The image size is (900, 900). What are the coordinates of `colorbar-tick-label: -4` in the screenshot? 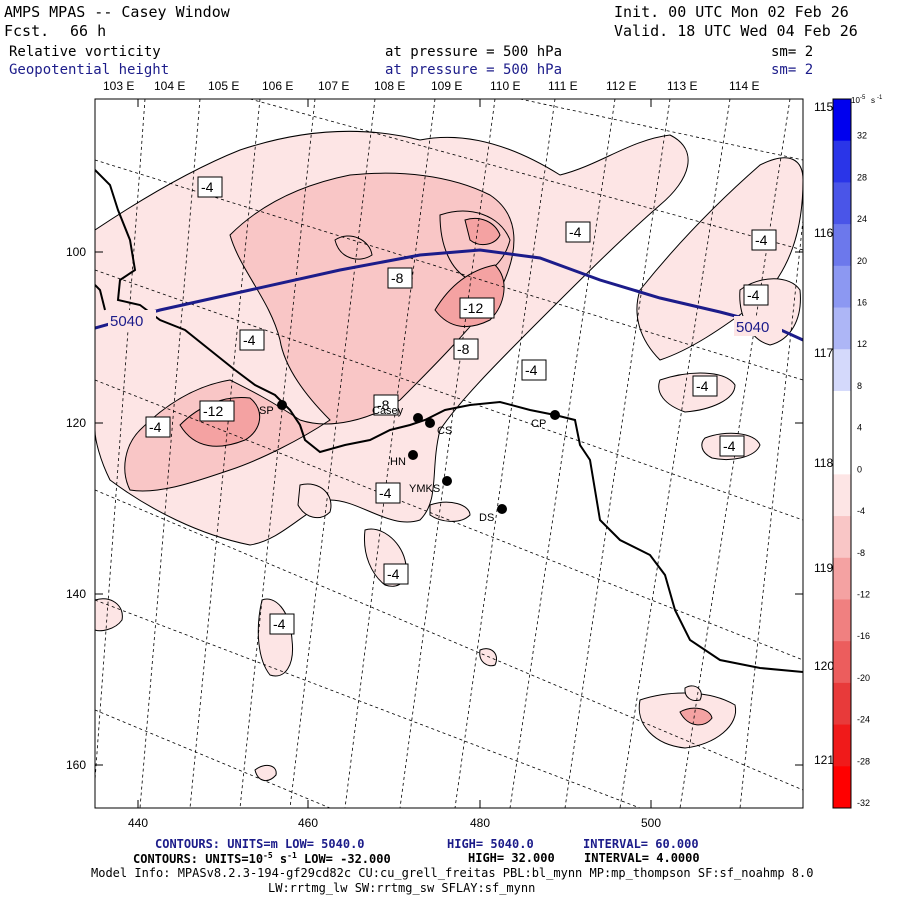 It's located at (861, 511).